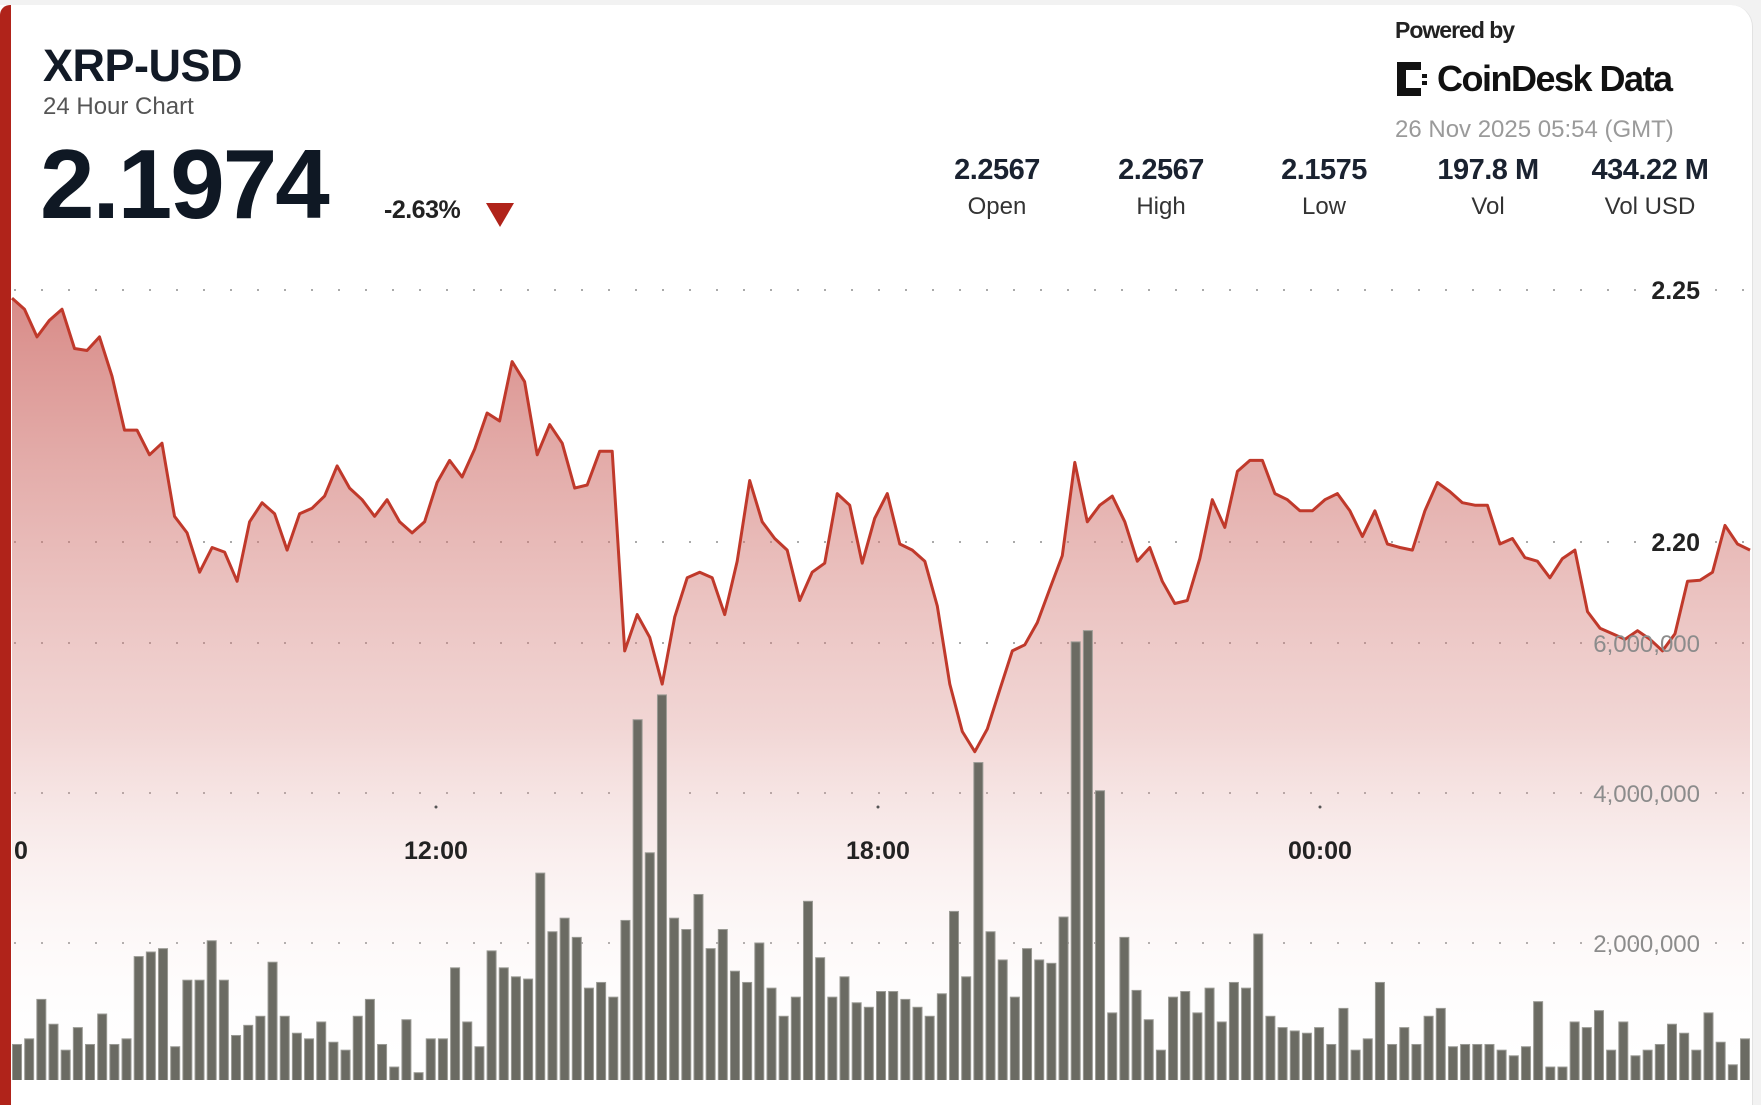 The image size is (1761, 1105). Describe the element at coordinates (1488, 206) in the screenshot. I see `stat-label: Vol` at that location.